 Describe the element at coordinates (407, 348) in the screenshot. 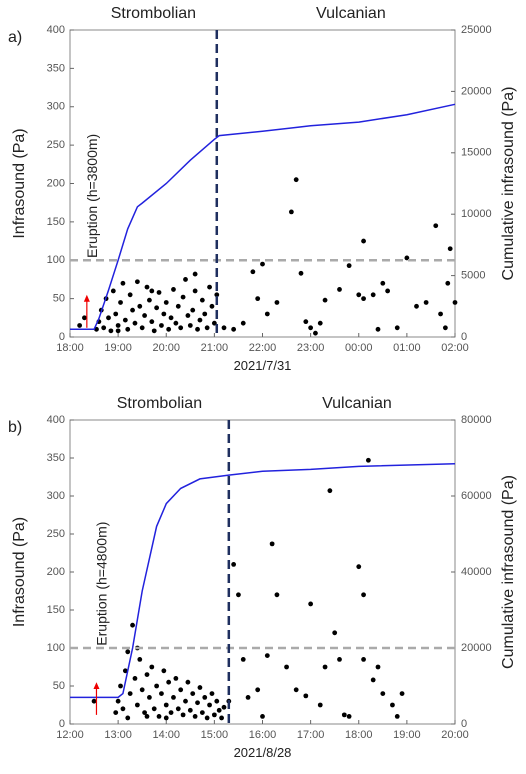

I see `x-tick-label: 01:00` at that location.